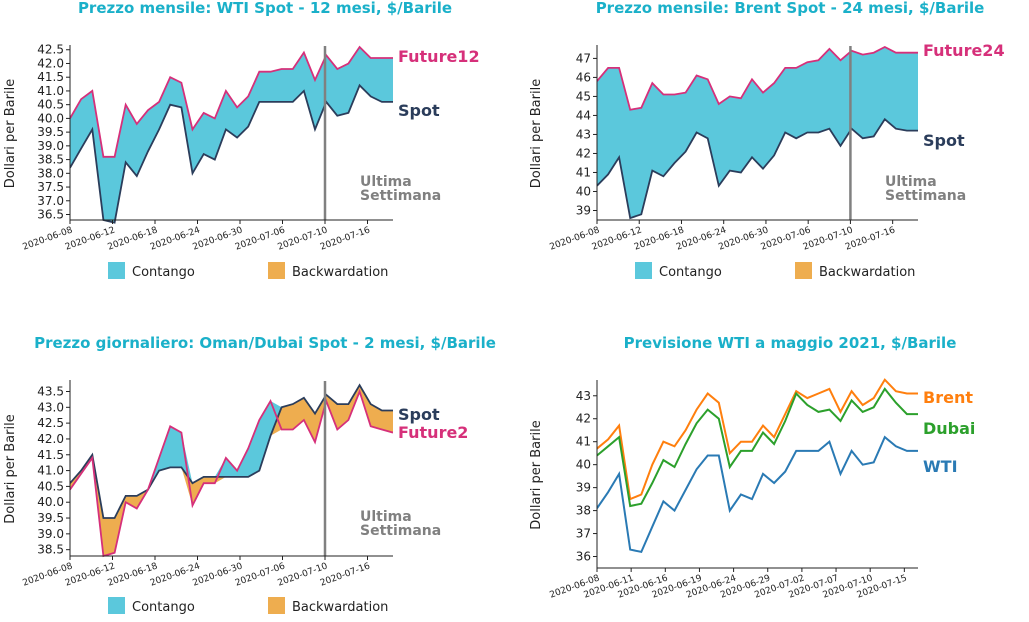 This screenshot has width=1029, height=622. What do you see at coordinates (948, 397) in the screenshot?
I see `series-label-brent: Brent` at bounding box center [948, 397].